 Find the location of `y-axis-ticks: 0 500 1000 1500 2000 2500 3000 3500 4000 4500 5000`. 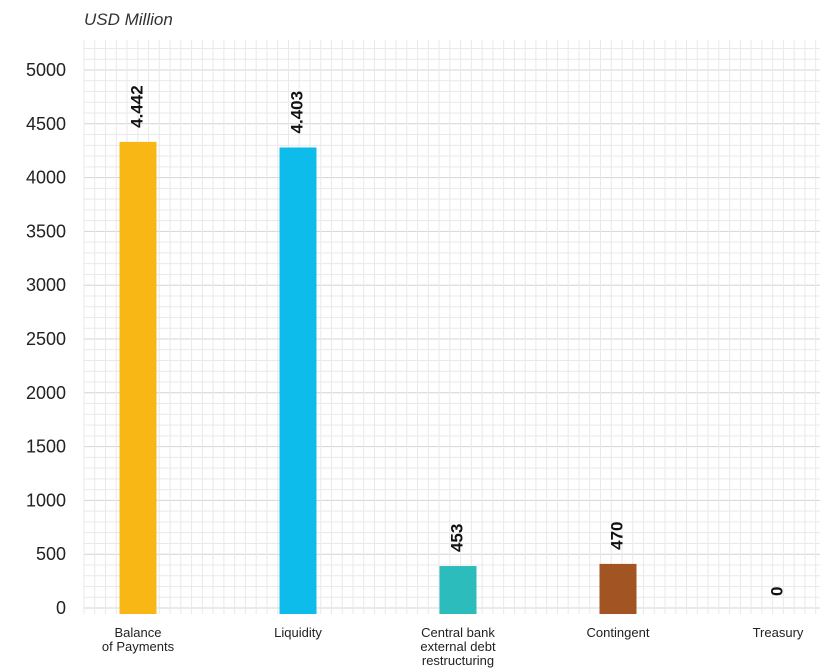

y-axis-ticks: 0 500 1000 1500 2000 2500 3000 3500 4000 4500 5000 is located at coordinates (46, 339).